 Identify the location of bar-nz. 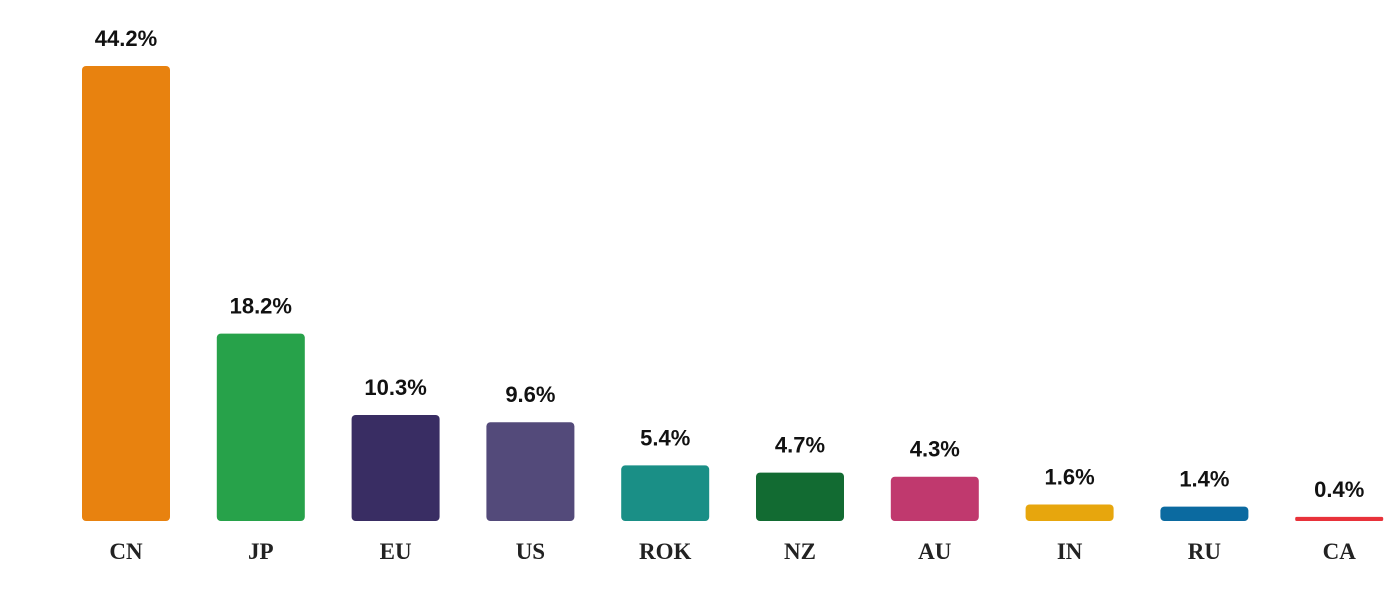
(800, 496).